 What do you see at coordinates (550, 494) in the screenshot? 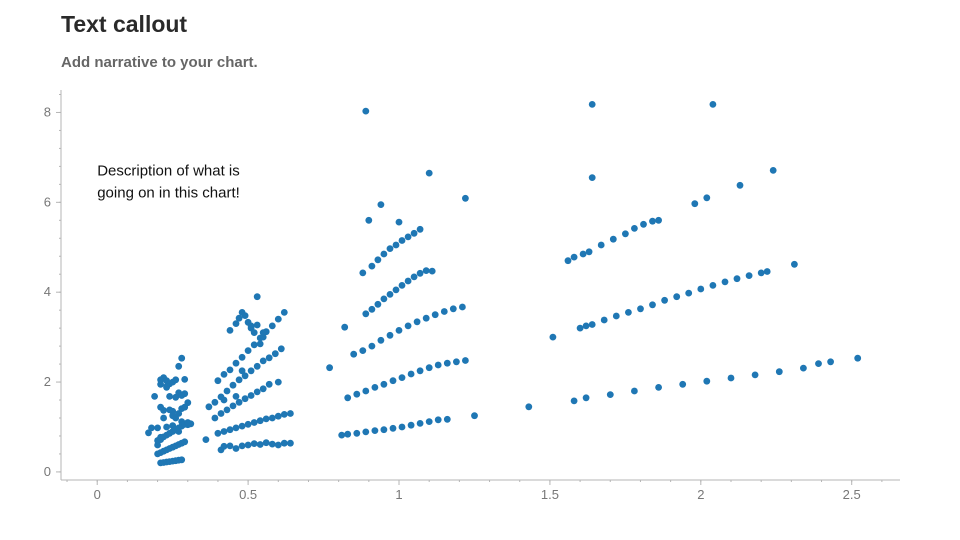
I see `x-tick-label: 1.5` at bounding box center [550, 494].